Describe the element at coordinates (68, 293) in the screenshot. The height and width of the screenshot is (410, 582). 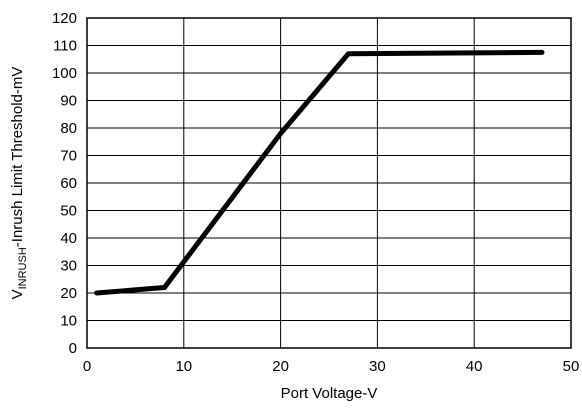
I see `y-tick-label: 20` at that location.